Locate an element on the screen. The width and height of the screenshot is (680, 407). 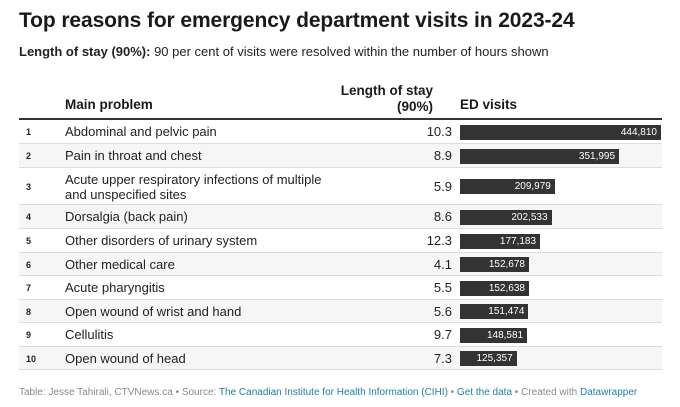
row-length-of-stay: 7.3 is located at coordinates (442, 358).